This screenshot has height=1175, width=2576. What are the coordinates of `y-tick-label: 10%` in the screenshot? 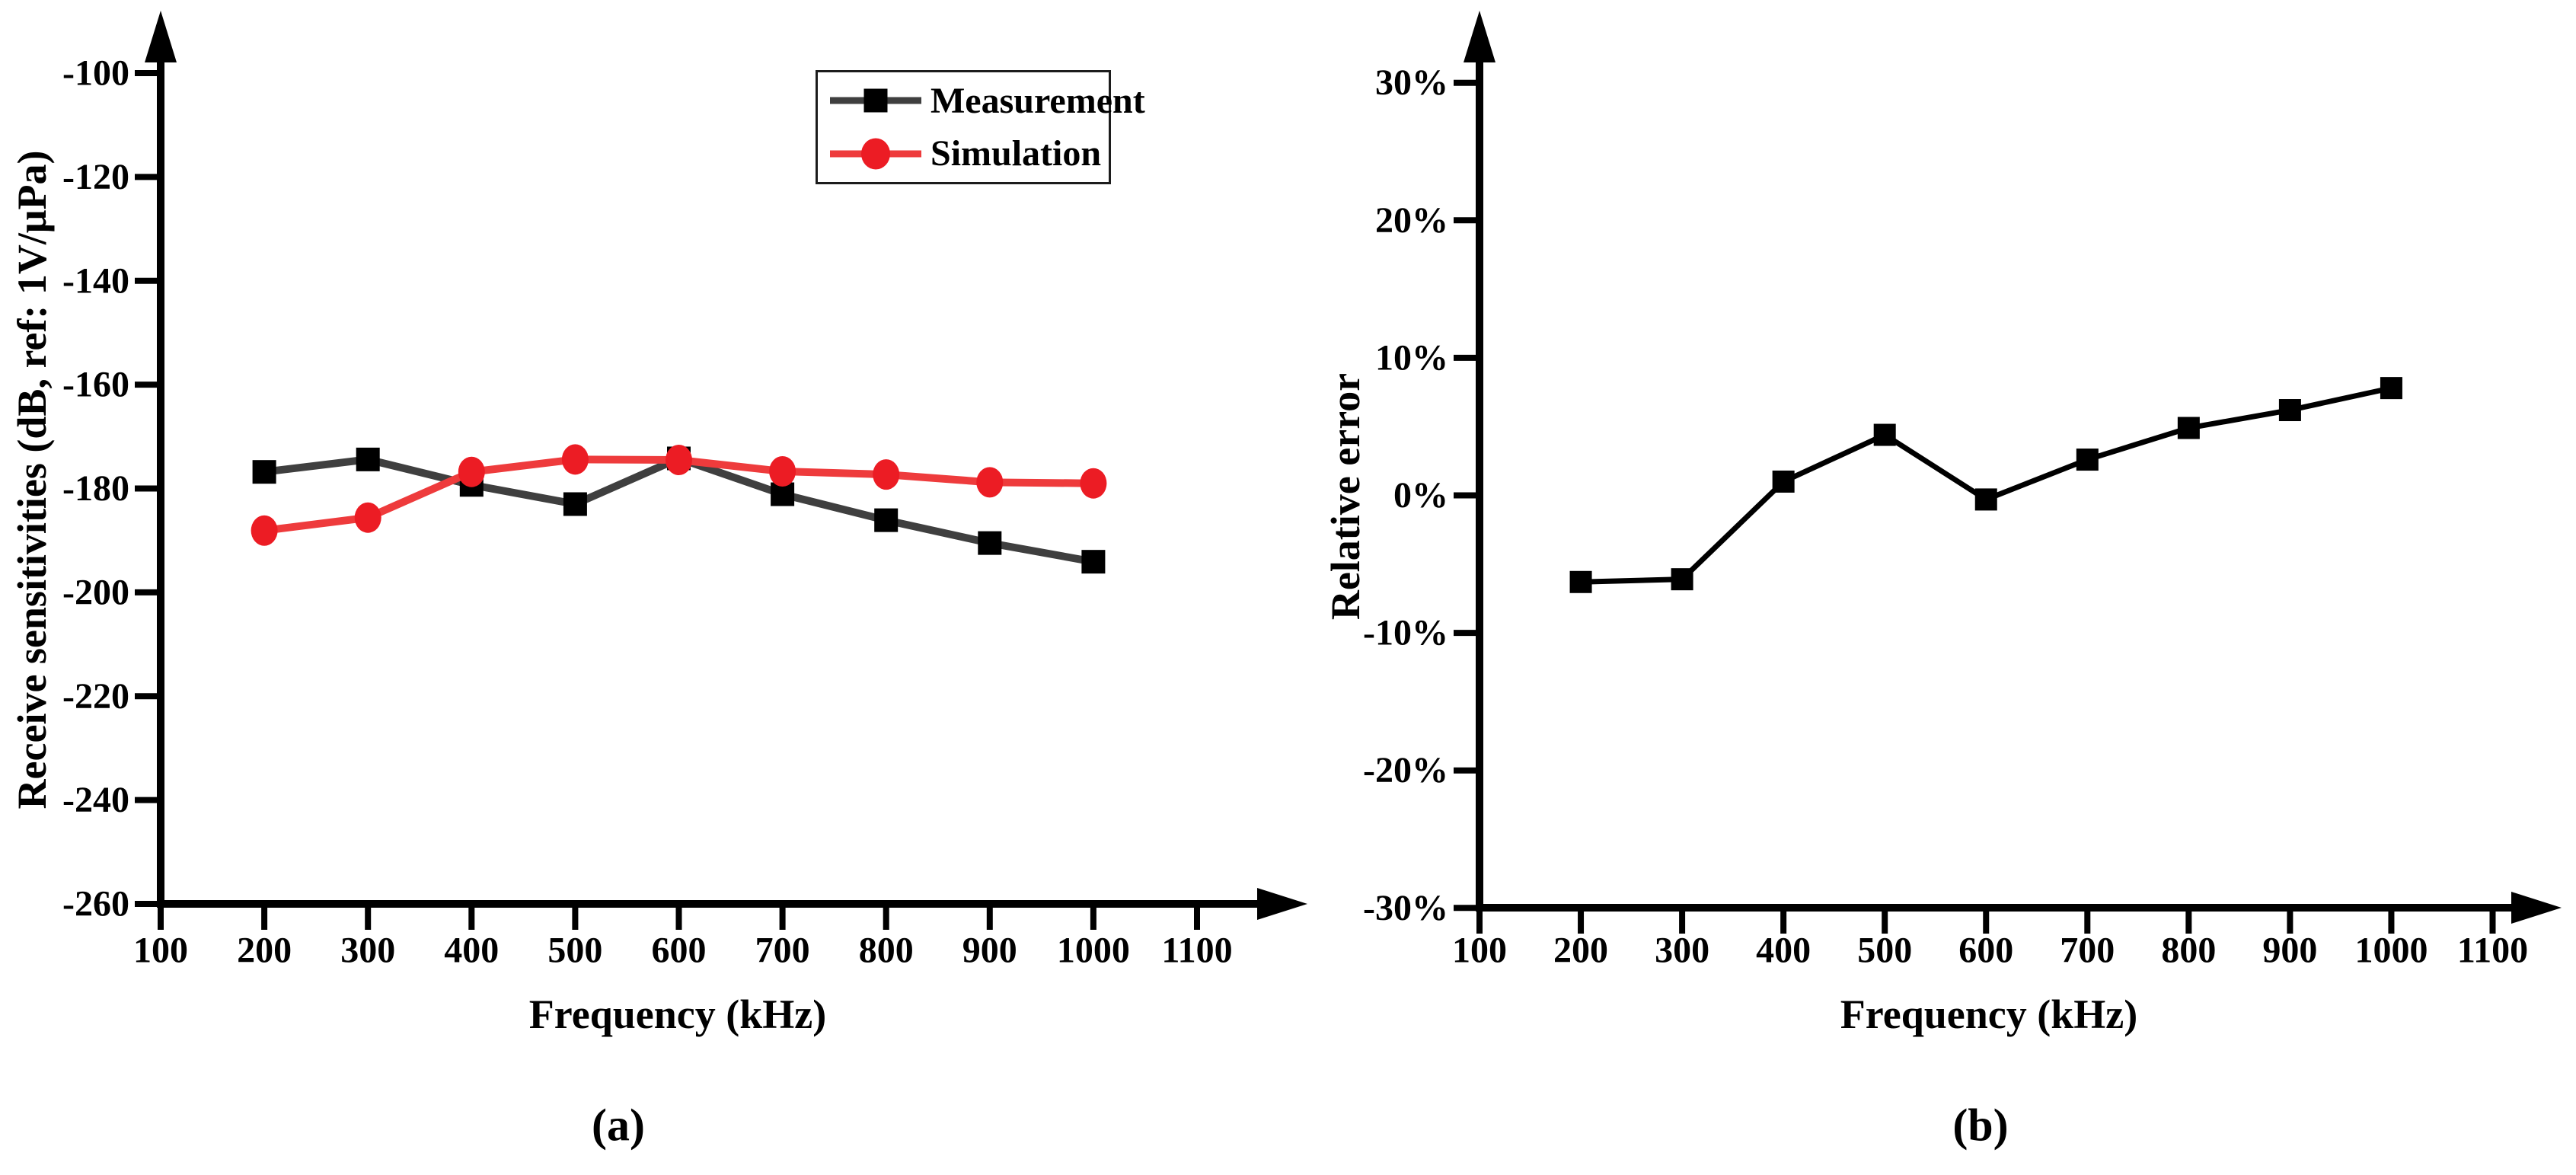 It's located at (1411, 357).